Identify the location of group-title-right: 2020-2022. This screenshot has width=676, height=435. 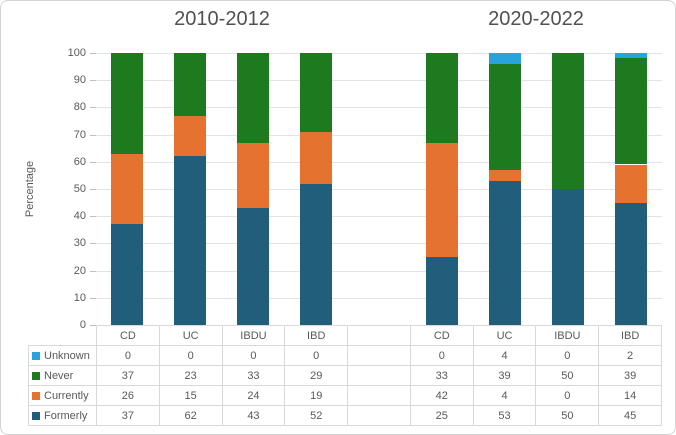
(536, 19).